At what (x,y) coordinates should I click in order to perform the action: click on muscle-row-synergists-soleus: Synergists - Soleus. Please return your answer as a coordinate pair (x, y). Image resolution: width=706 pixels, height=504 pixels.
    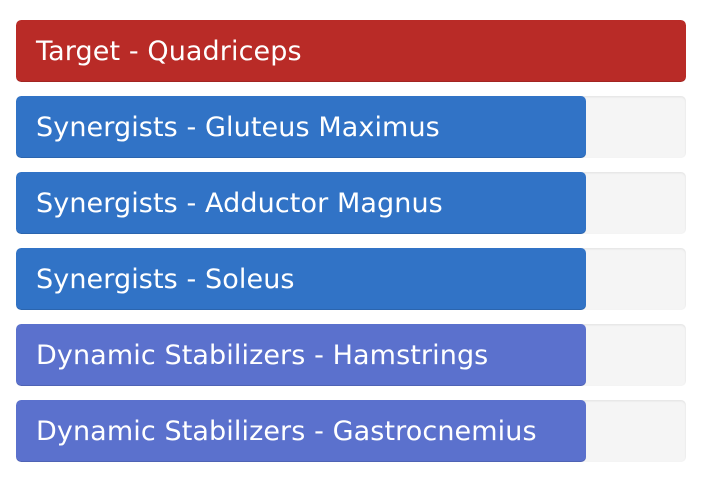
    Looking at the image, I should click on (351, 279).